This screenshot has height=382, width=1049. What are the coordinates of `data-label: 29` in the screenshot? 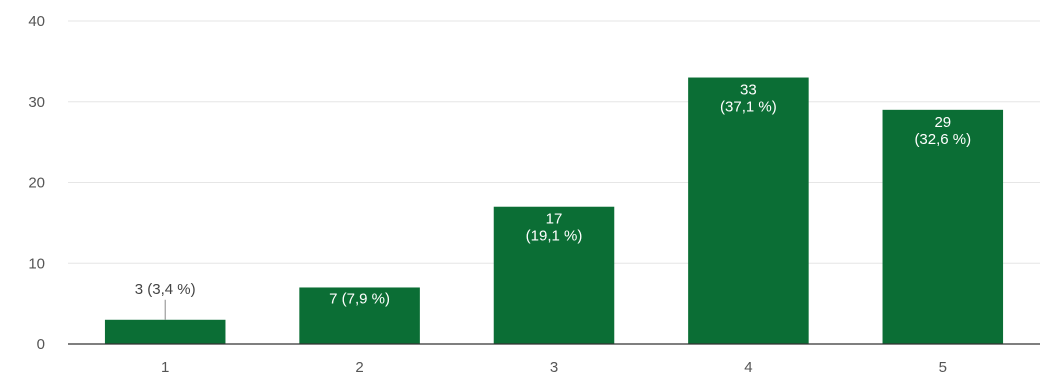 It's located at (942, 122).